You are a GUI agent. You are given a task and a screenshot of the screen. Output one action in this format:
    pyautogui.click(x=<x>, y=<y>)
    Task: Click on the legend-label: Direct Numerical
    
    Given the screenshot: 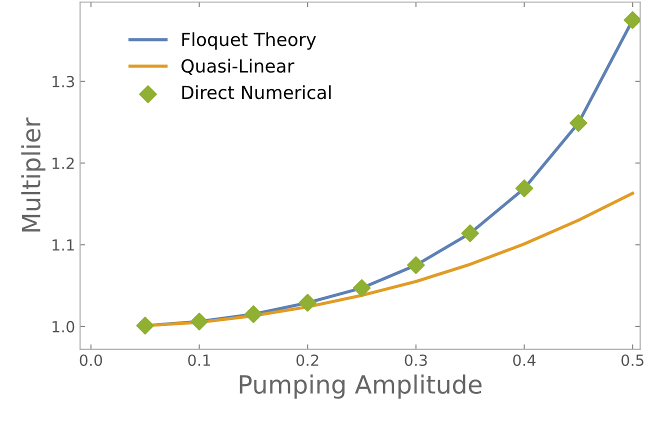 What is the action you would take?
    pyautogui.click(x=256, y=92)
    